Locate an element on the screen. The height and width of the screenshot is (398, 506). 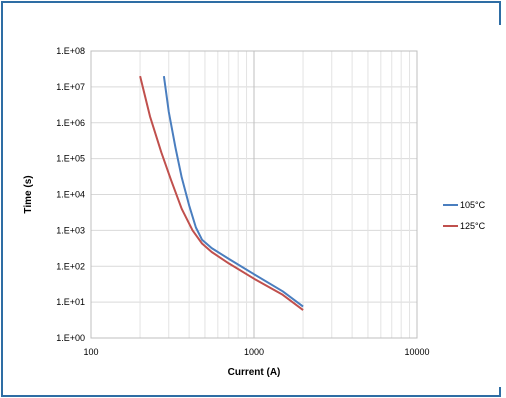
y-tick-label: 1.E+04 is located at coordinates (70, 195).